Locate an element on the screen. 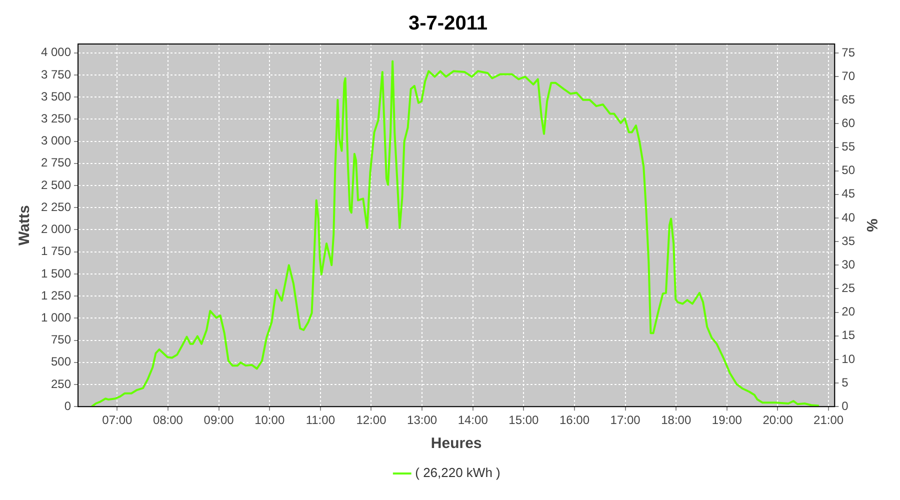  y2-tick-label: 0 is located at coordinates (845, 405).